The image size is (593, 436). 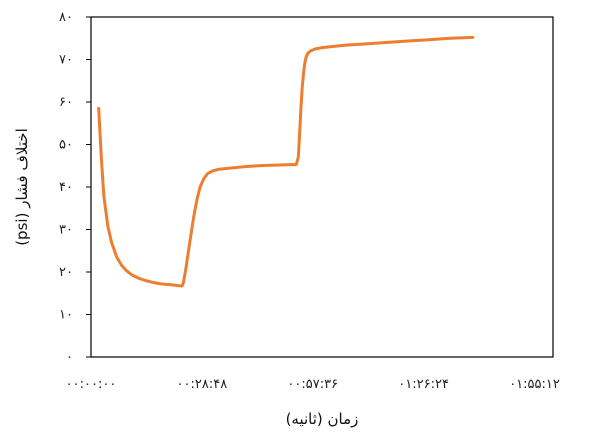 I want to click on y-tick-label: ۷۰, so click(x=66, y=60).